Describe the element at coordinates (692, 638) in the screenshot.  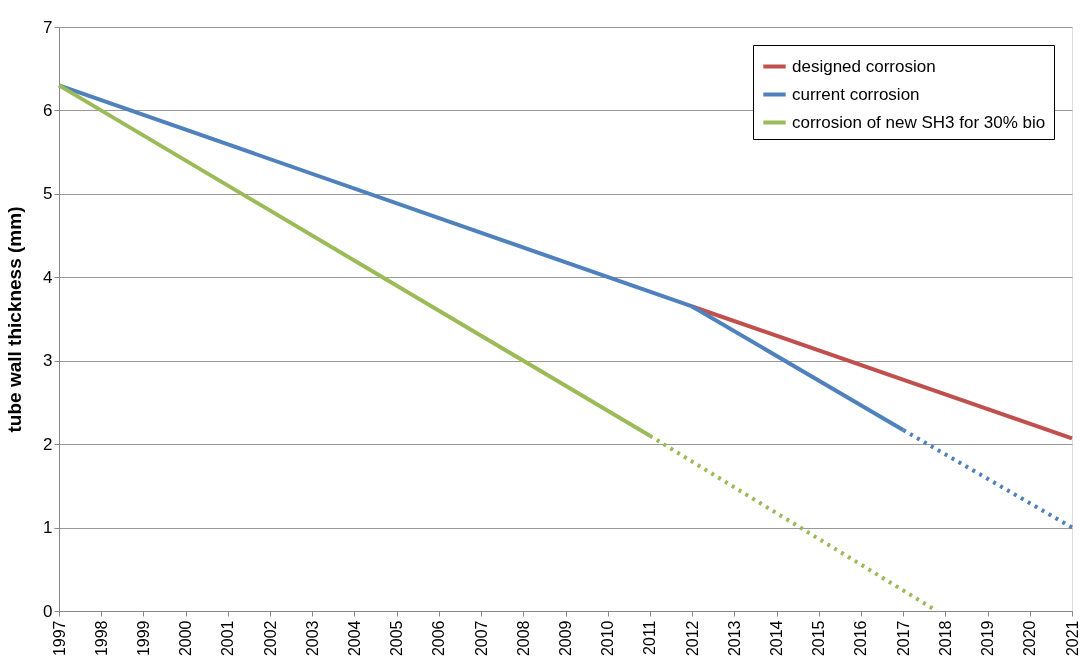
I see `x-tick-label: 2012` at that location.